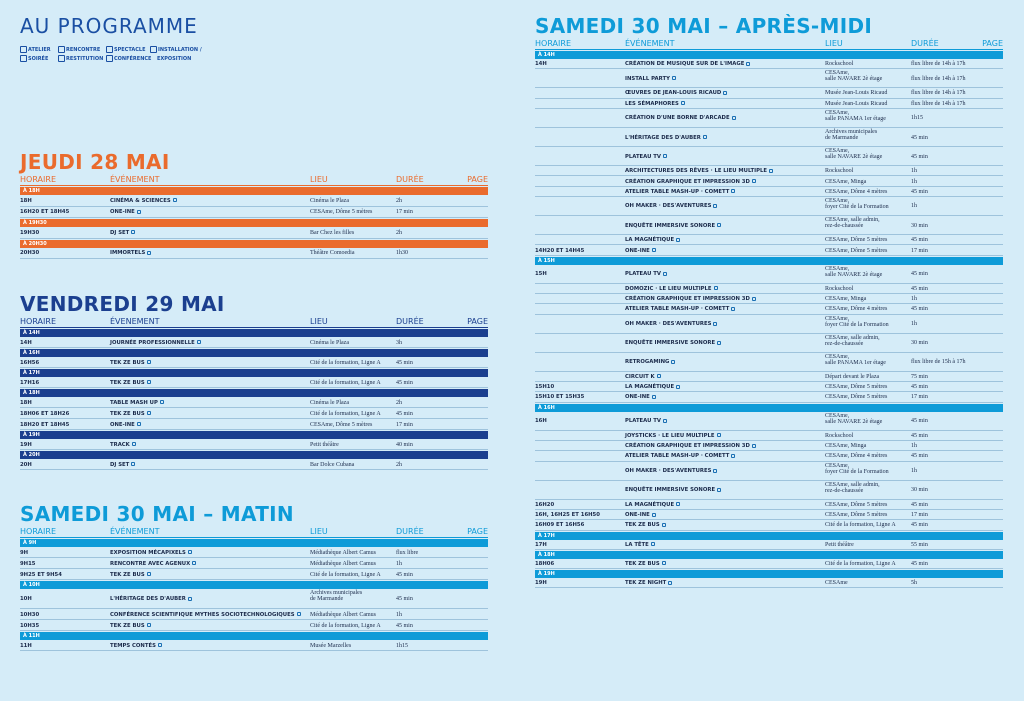 This screenshot has height=701, width=1024. Describe the element at coordinates (136, 646) in the screenshot. I see `row-event: TEMPS CONTÉS` at that location.